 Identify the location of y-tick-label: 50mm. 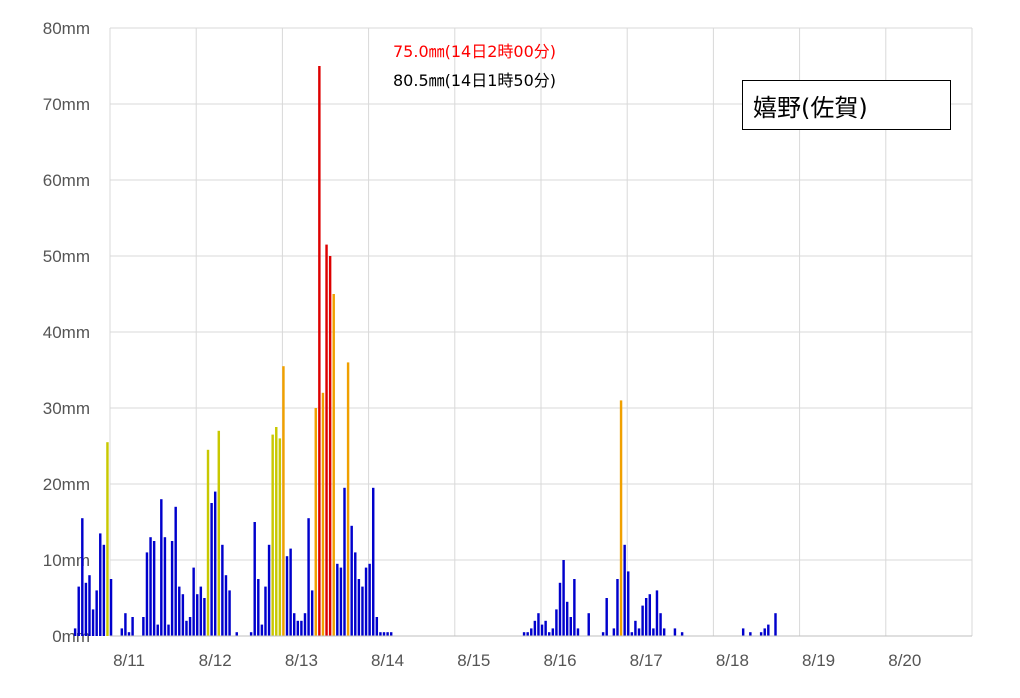
(66, 256).